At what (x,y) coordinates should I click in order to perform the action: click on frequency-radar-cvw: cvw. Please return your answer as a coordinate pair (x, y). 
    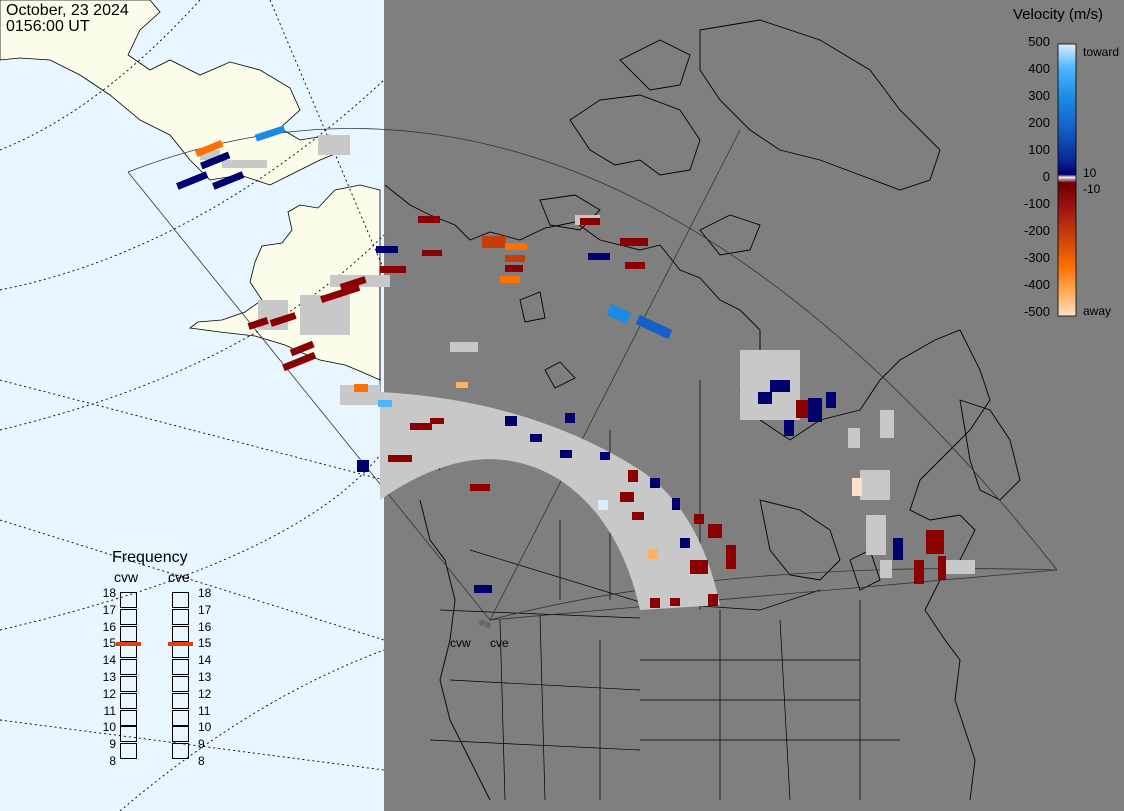
    Looking at the image, I should click on (126, 577).